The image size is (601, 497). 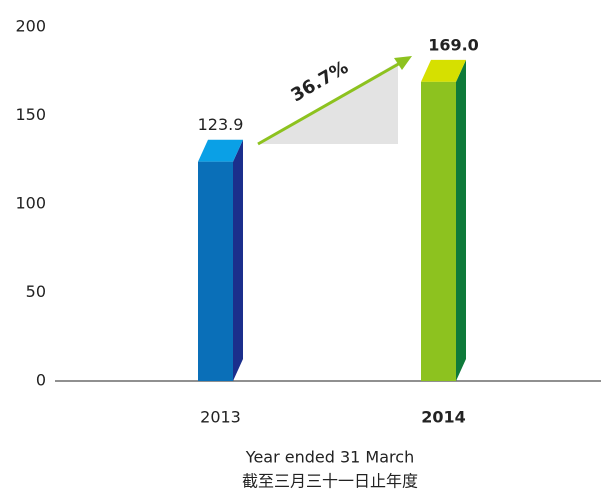 What do you see at coordinates (329, 457) in the screenshot?
I see `x-axis-label: Year ended 31 March` at bounding box center [329, 457].